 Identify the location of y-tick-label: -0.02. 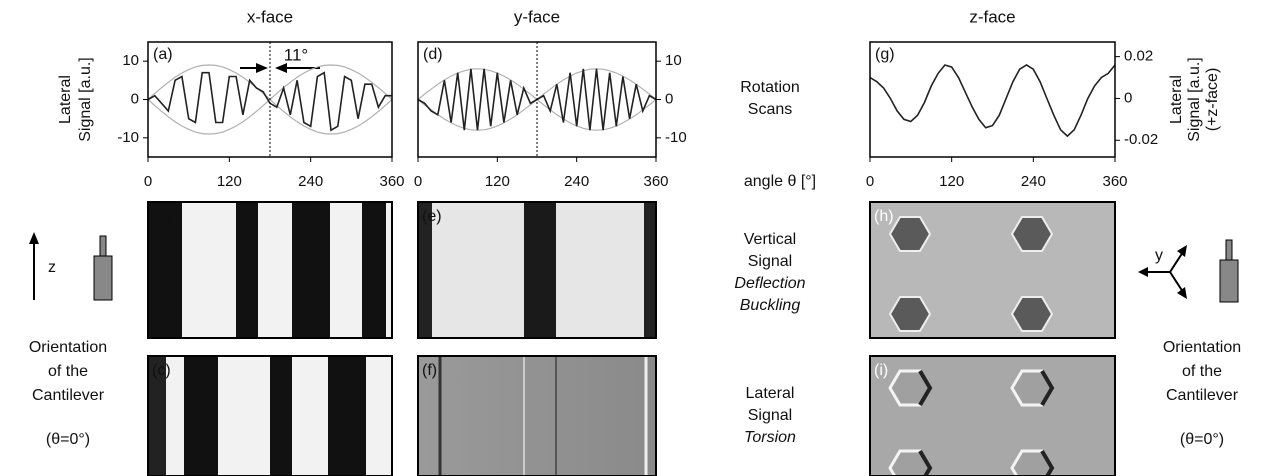
(1141, 139).